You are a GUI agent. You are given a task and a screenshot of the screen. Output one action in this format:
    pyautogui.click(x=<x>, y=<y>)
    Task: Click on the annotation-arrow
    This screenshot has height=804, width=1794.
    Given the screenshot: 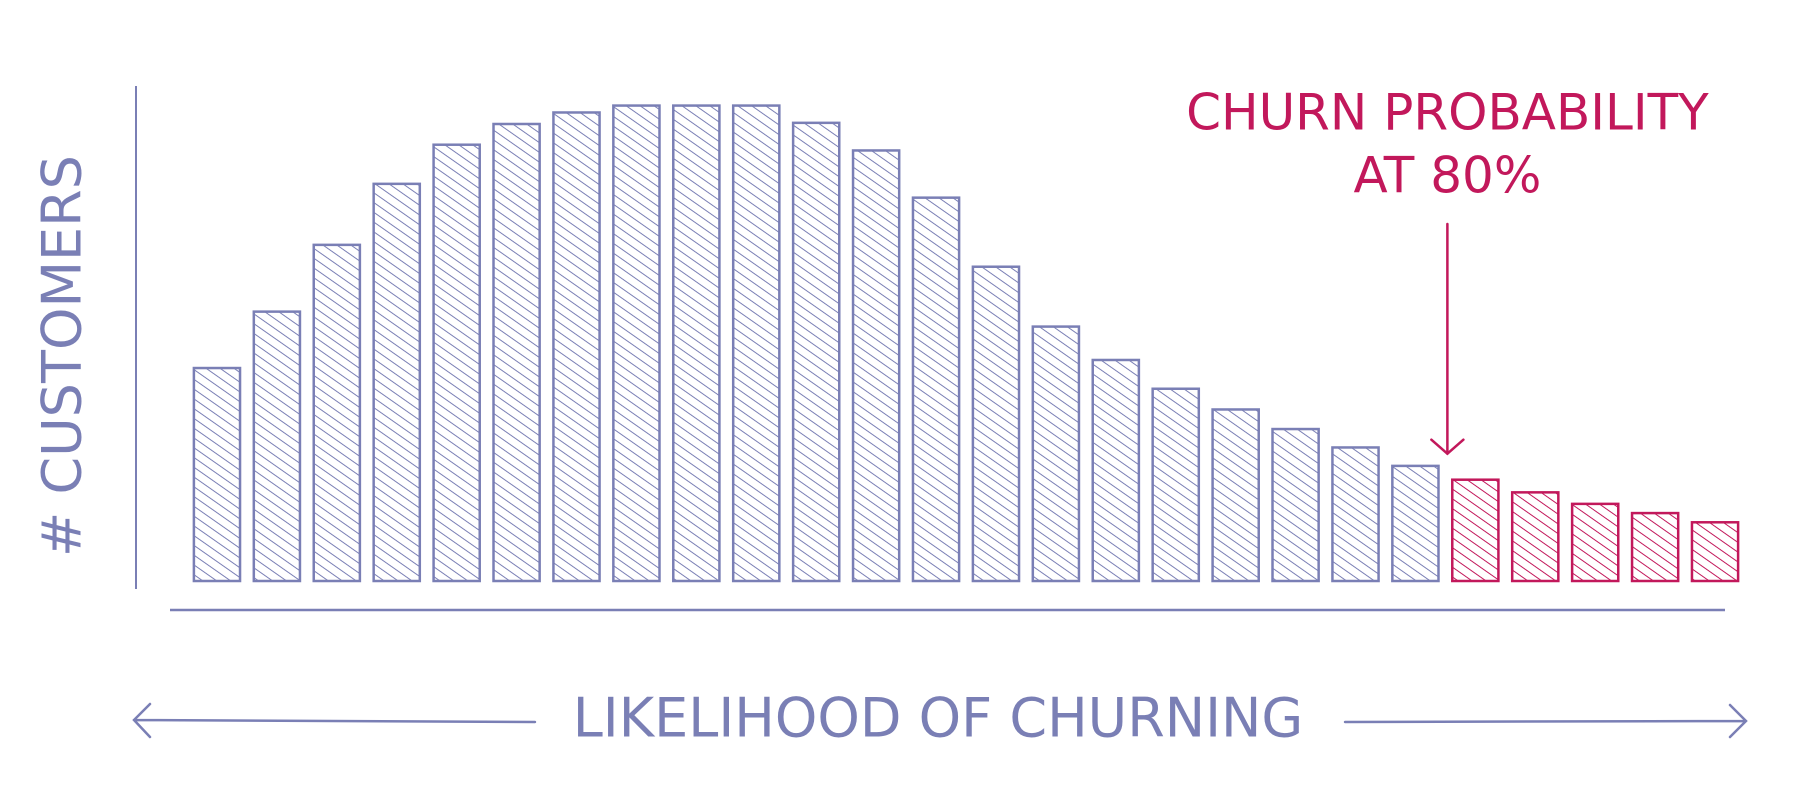 What is the action you would take?
    pyautogui.click(x=1447, y=339)
    